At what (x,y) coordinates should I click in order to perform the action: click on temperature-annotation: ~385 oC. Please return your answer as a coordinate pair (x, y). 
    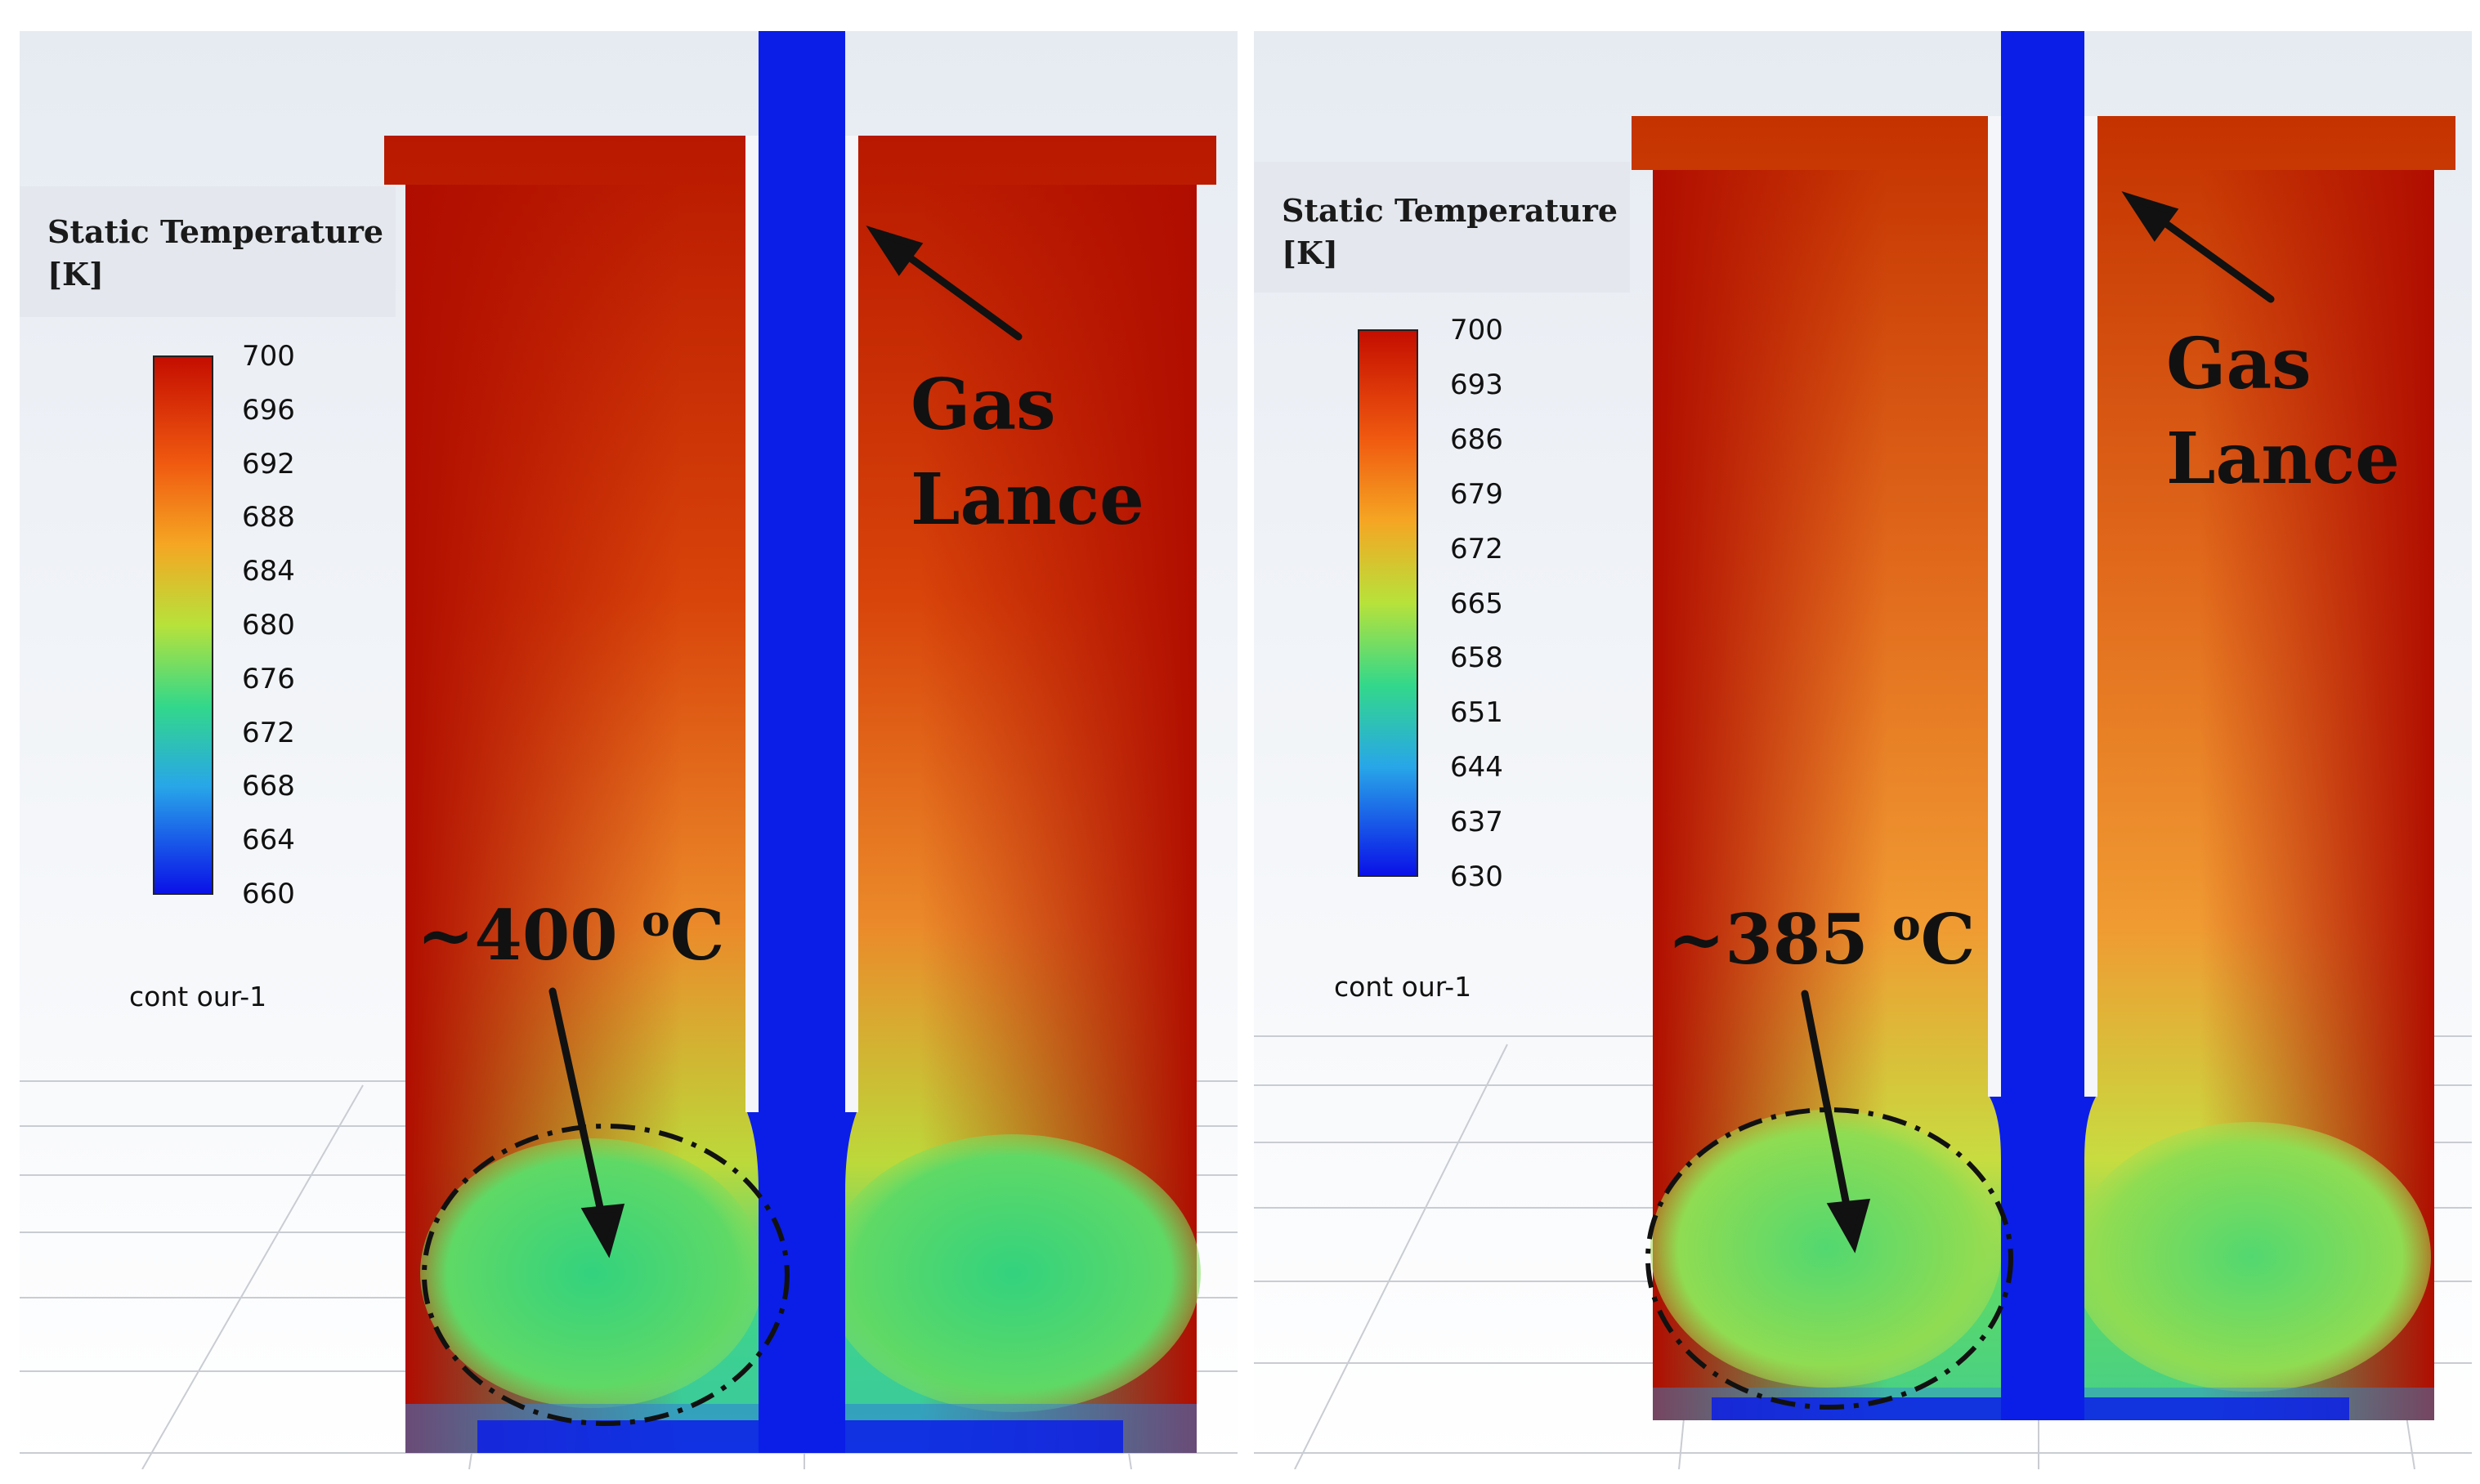
    Looking at the image, I should click on (1822, 939).